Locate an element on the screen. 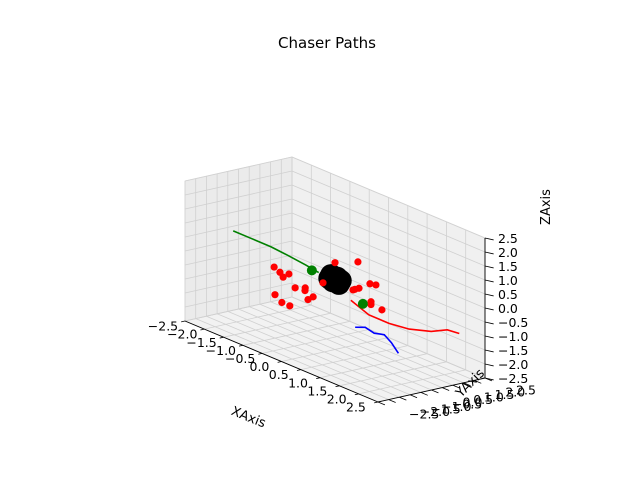  x-tick-label: −2.5 is located at coordinates (163, 326).